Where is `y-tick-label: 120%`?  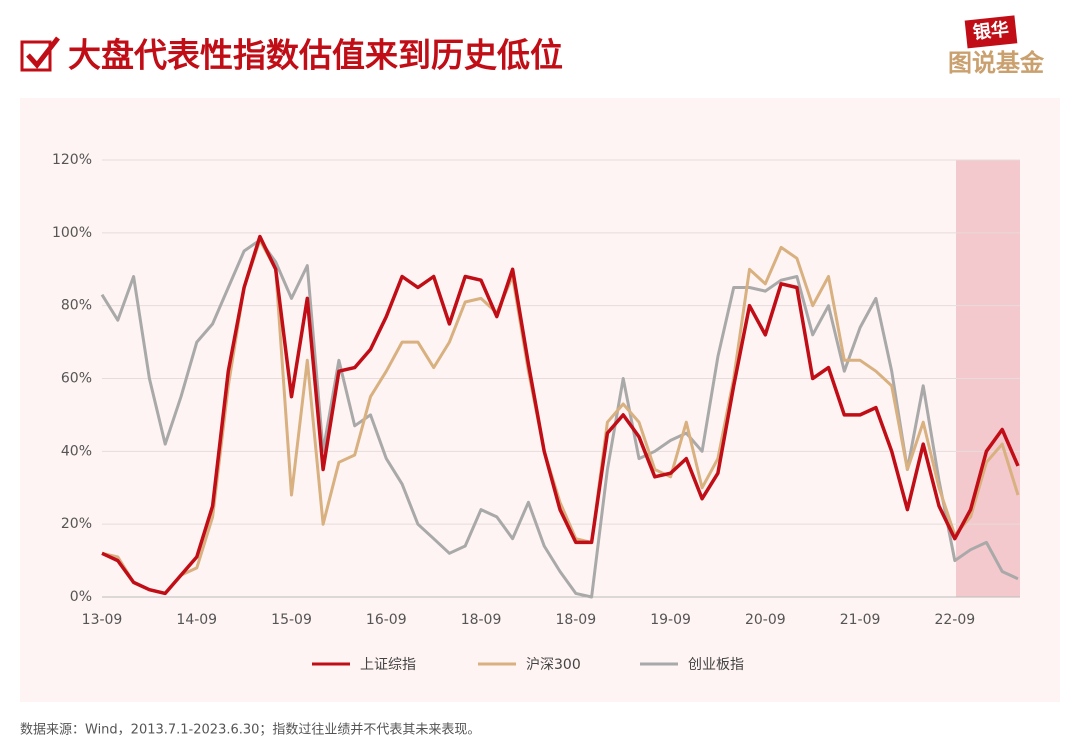 y-tick-label: 120% is located at coordinates (72, 160).